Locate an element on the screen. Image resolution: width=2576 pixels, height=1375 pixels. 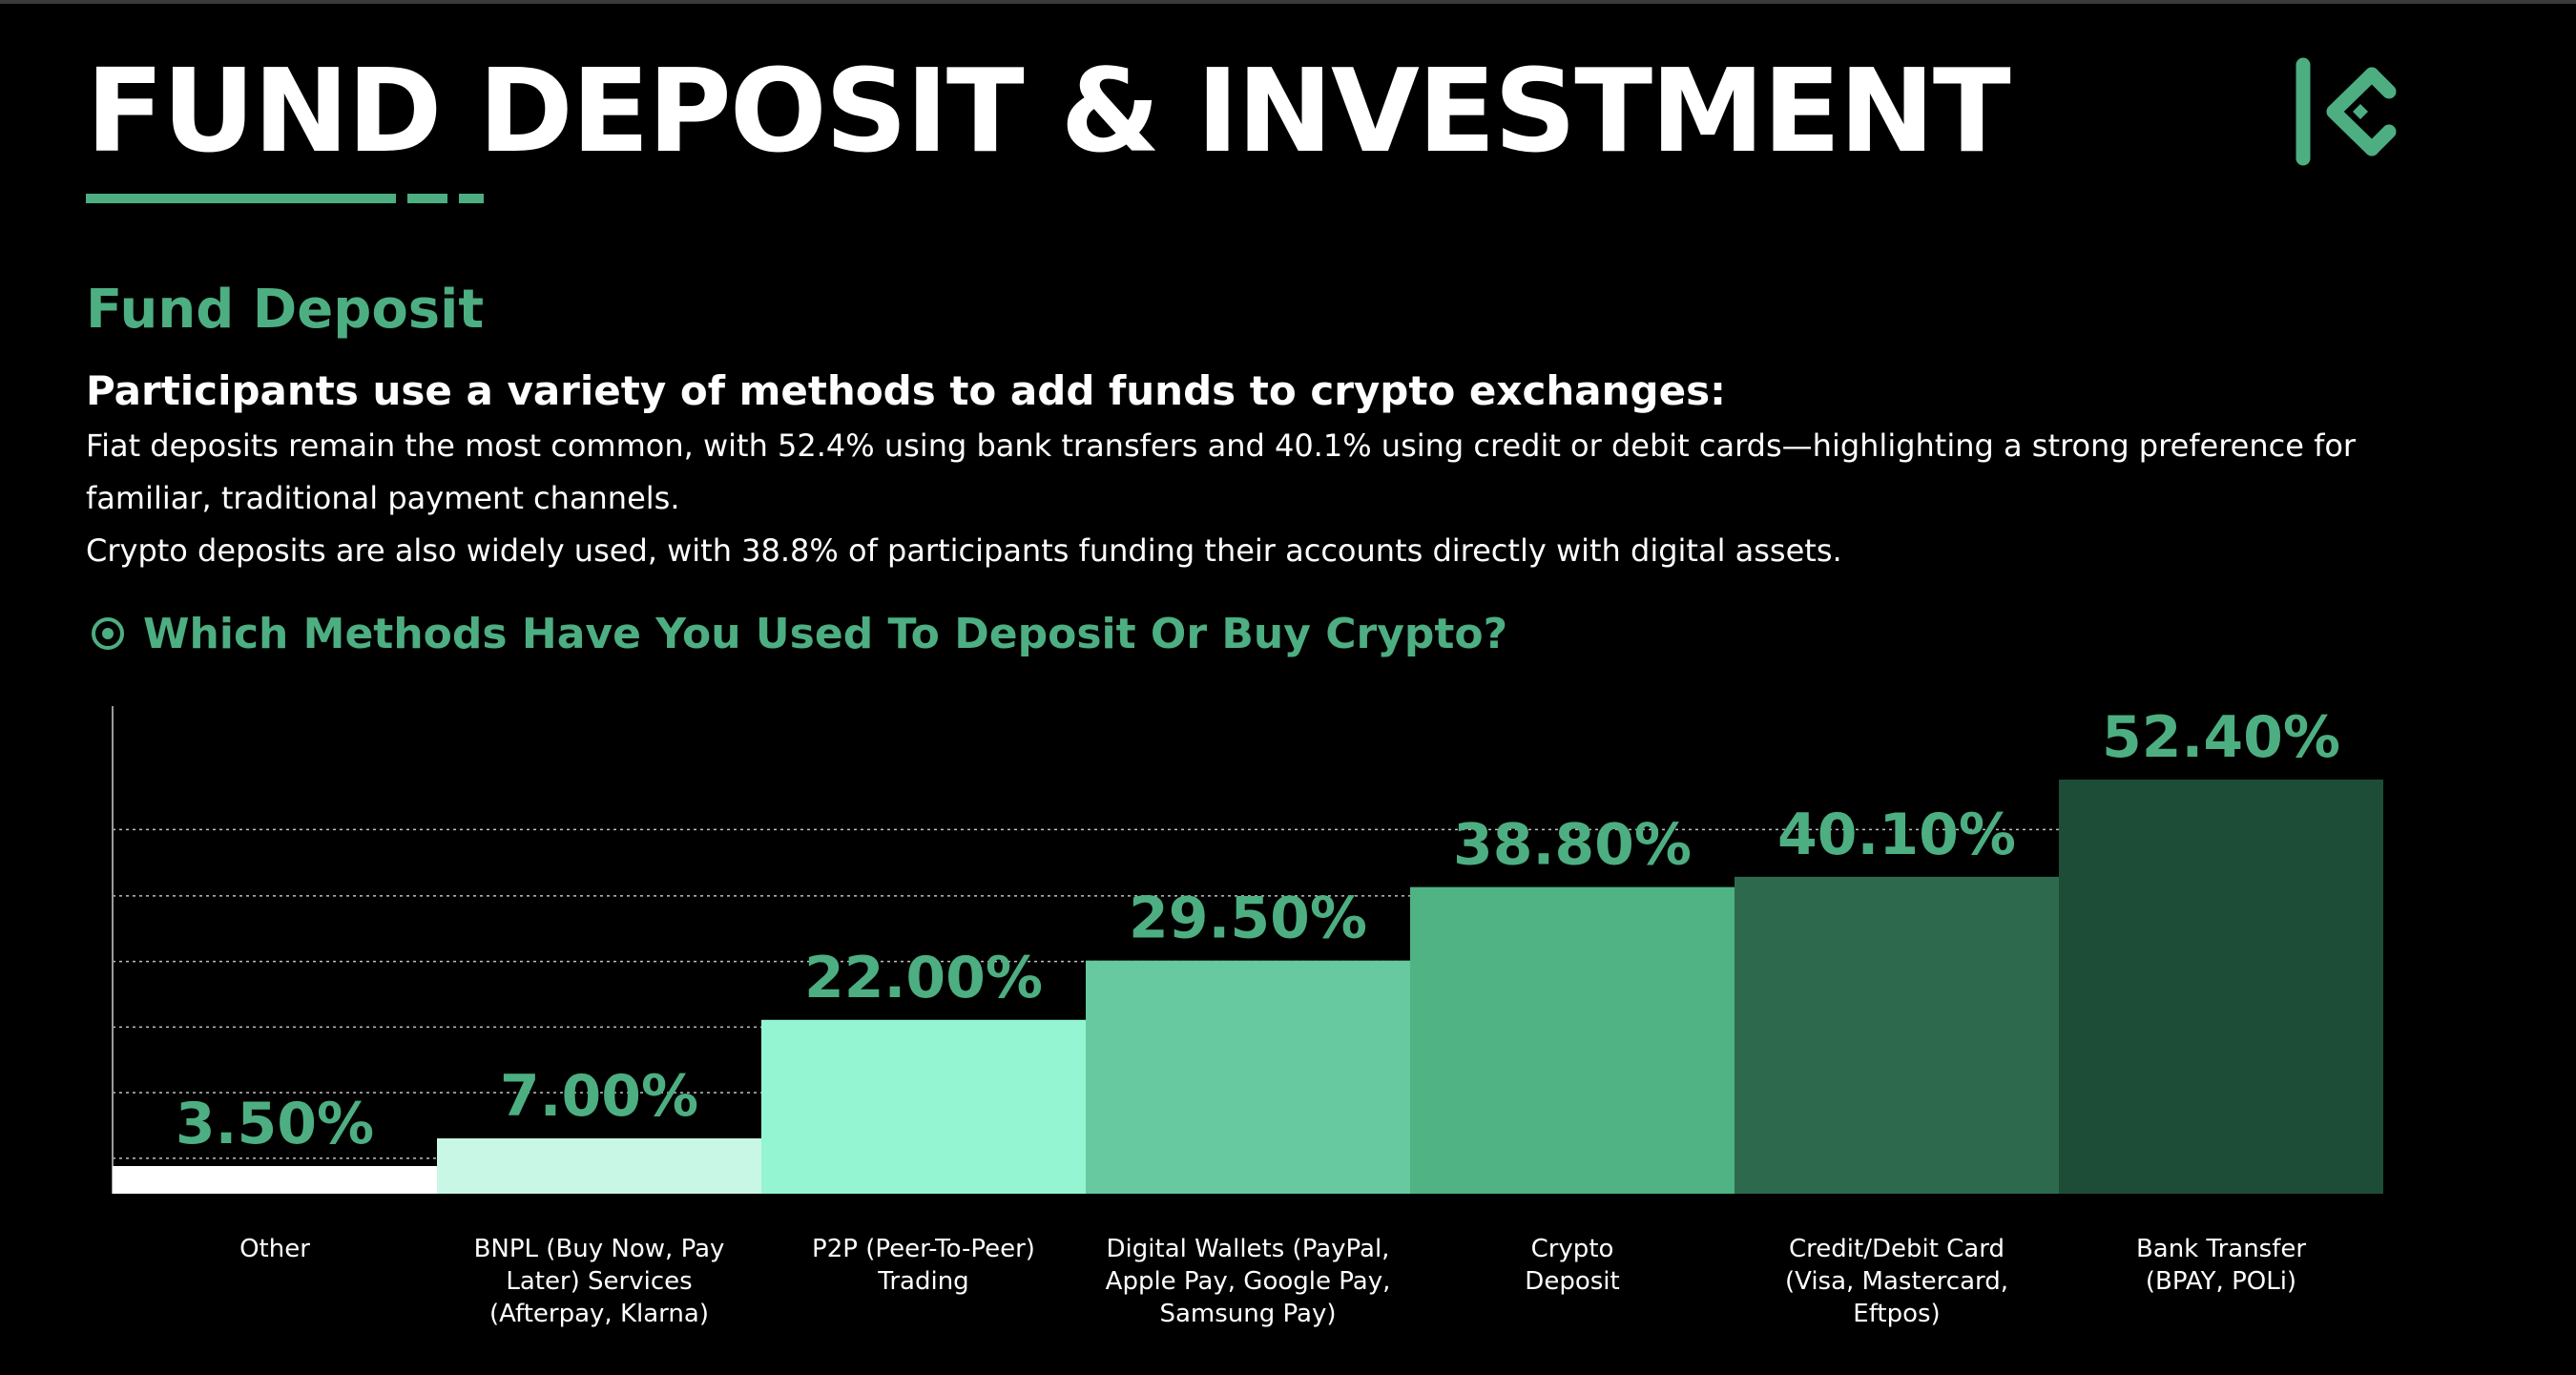
kucoin-logo-icon is located at coordinates (2346, 112).